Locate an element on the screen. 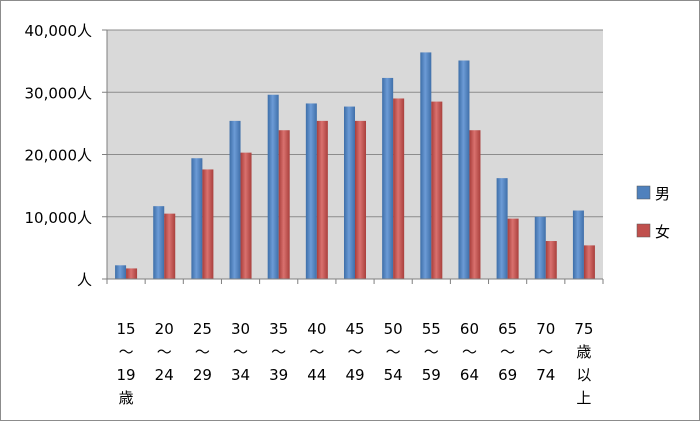 Image resolution: width=700 pixels, height=424 pixels. x-tick-label-10-line-1: ～ is located at coordinates (507, 352).